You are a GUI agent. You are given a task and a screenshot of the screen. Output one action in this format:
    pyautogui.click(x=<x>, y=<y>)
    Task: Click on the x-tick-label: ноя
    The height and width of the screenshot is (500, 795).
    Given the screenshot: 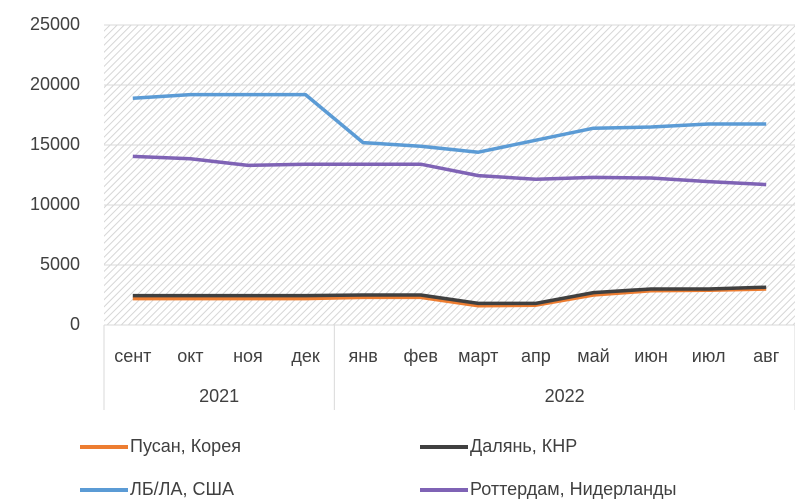 What is the action you would take?
    pyautogui.click(x=248, y=356)
    